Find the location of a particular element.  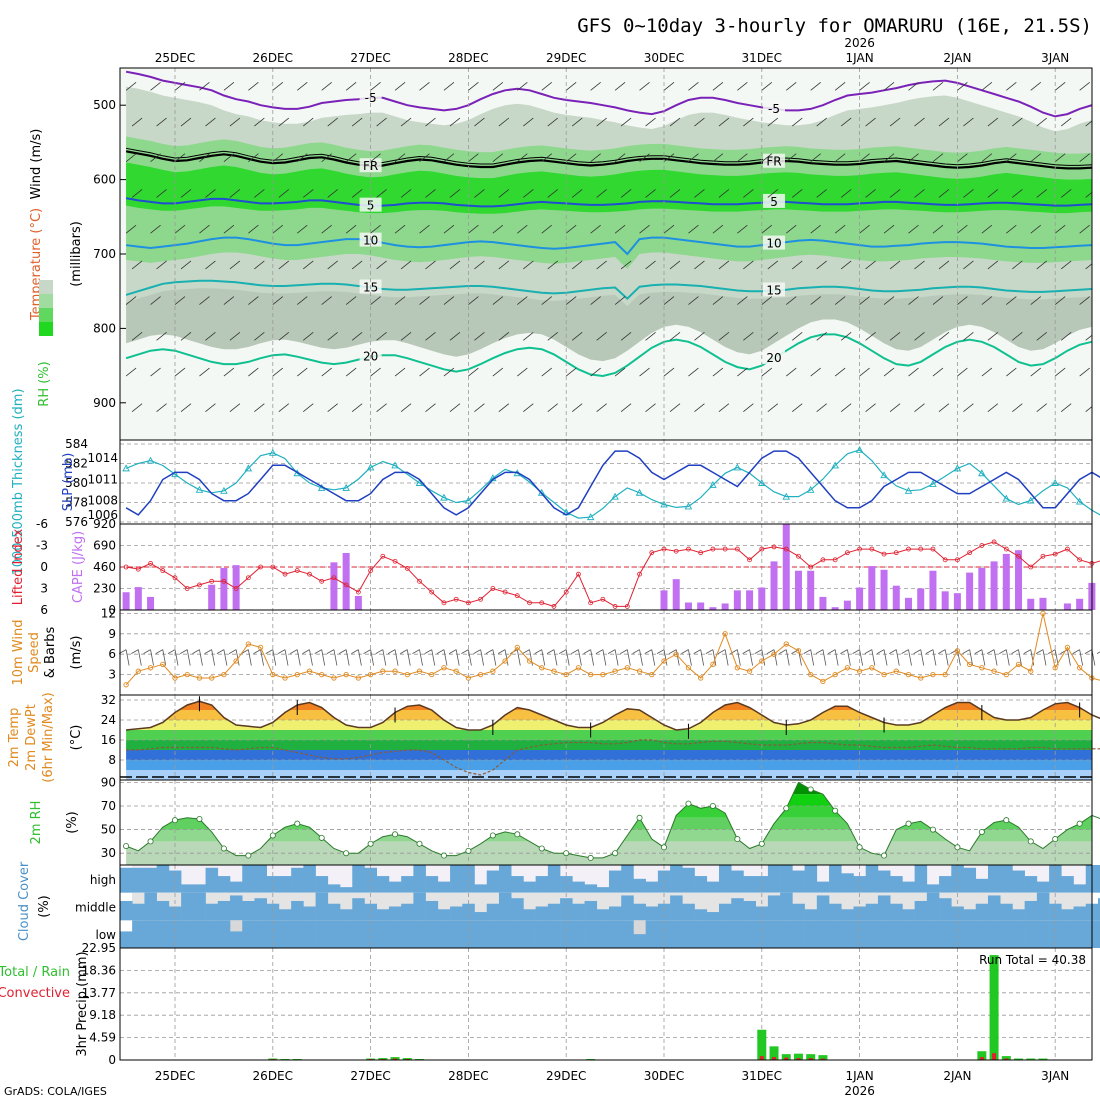

wind-label: Wind (m/s) is located at coordinates (36, 164).